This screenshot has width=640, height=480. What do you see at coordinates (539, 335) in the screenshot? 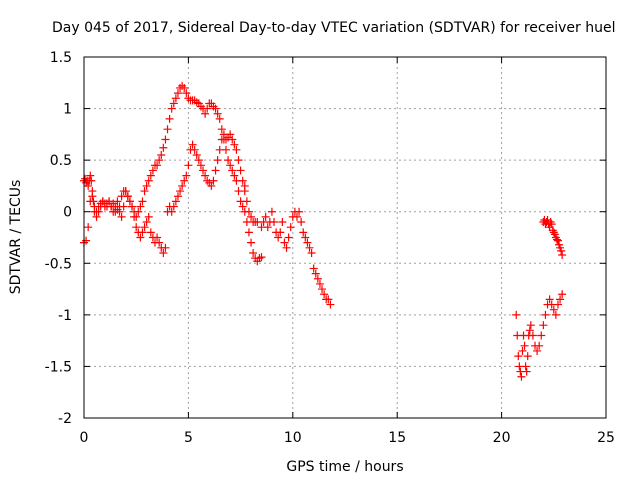
I see `series-track-d` at bounding box center [539, 335].